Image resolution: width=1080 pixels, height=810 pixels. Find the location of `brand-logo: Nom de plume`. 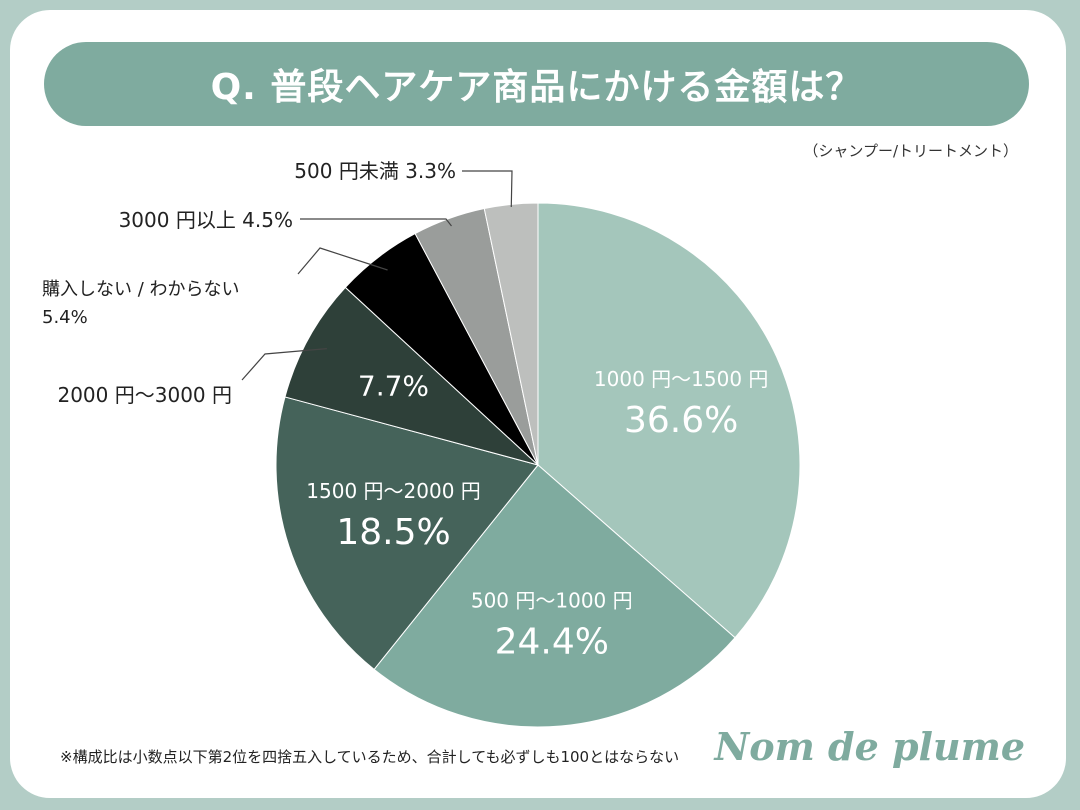

brand-logo: Nom de plume is located at coordinates (869, 746).